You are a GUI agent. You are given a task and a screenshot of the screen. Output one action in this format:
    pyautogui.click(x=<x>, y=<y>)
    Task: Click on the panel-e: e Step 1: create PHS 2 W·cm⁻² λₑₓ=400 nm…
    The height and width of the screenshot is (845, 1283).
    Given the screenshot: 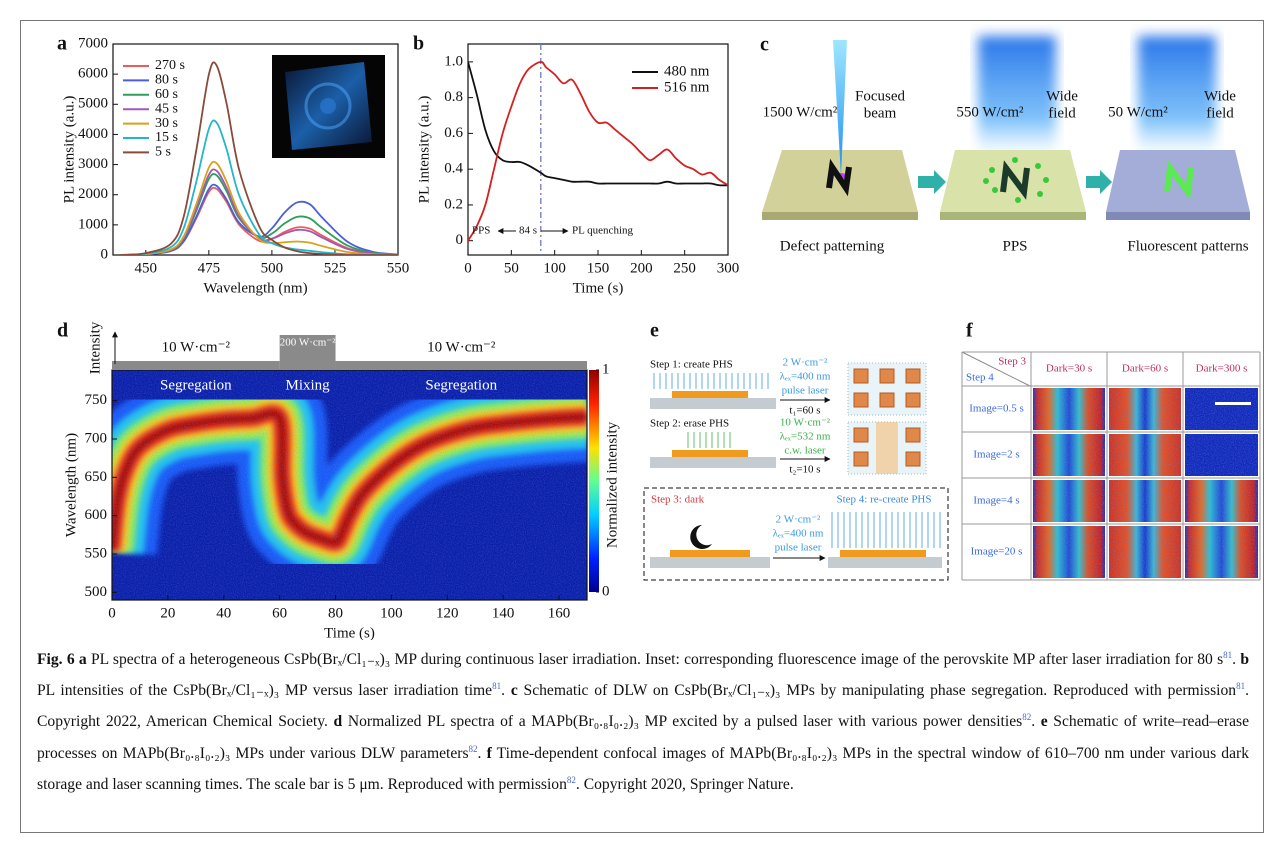 What is the action you would take?
    pyautogui.click(x=796, y=450)
    